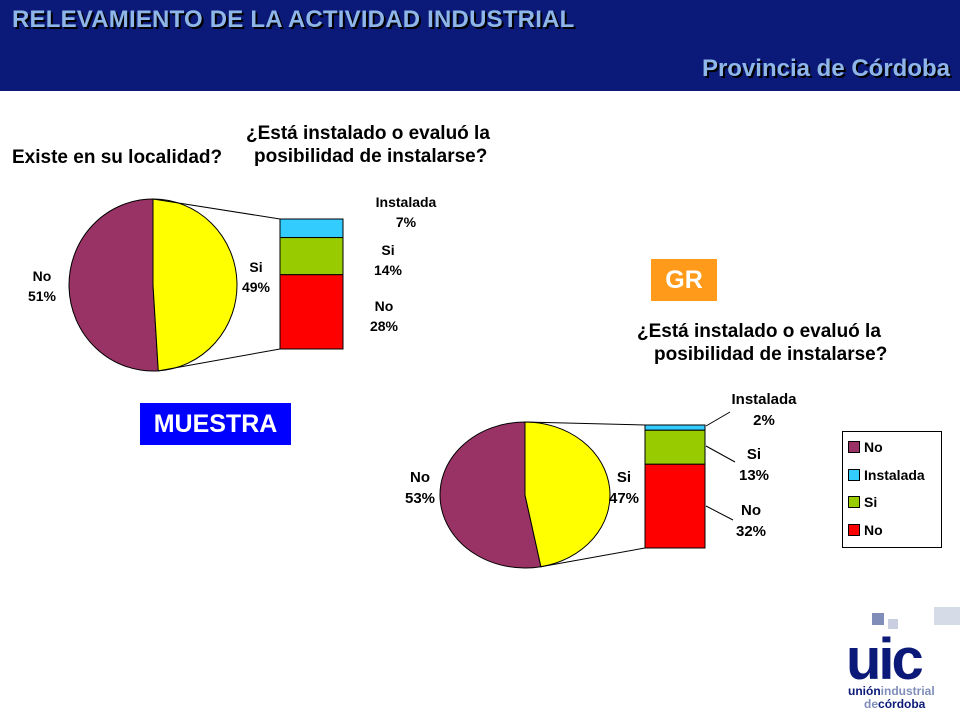  What do you see at coordinates (751, 521) in the screenshot?
I see `chart2-bar-label-no: No 32%` at bounding box center [751, 521].